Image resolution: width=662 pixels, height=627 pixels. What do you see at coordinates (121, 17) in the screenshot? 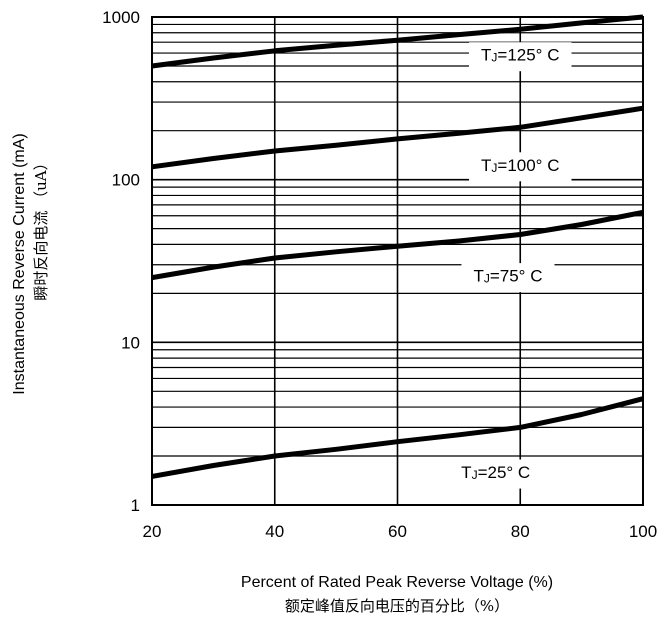
I see `y-tick-label: 1000` at bounding box center [121, 17].